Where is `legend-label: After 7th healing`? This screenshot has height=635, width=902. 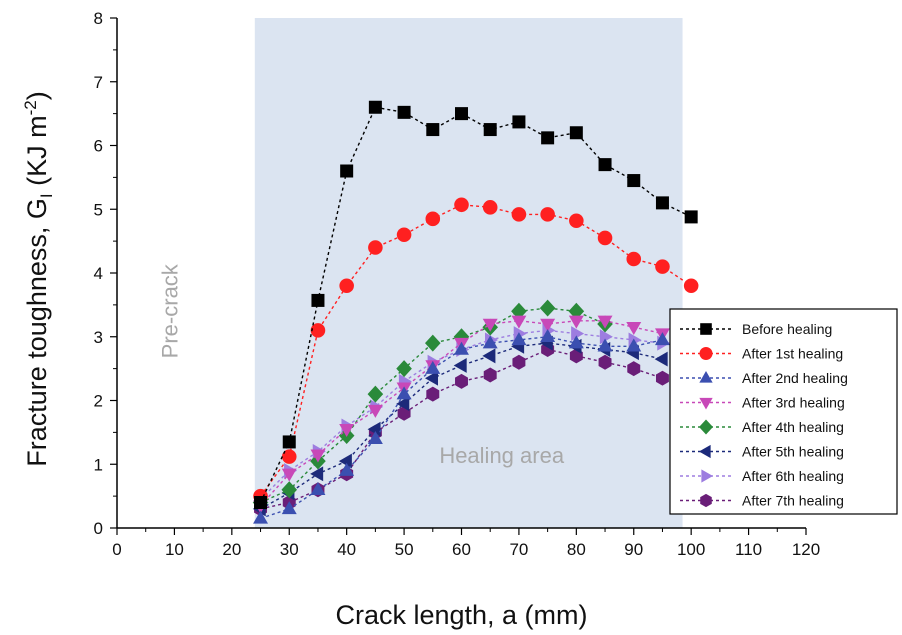
legend-label: After 7th healing is located at coordinates (793, 501).